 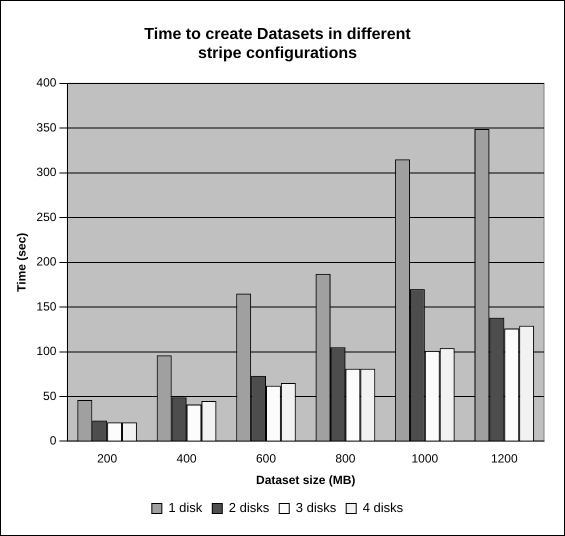 I want to click on y-tick-label: 100, so click(x=46, y=351).